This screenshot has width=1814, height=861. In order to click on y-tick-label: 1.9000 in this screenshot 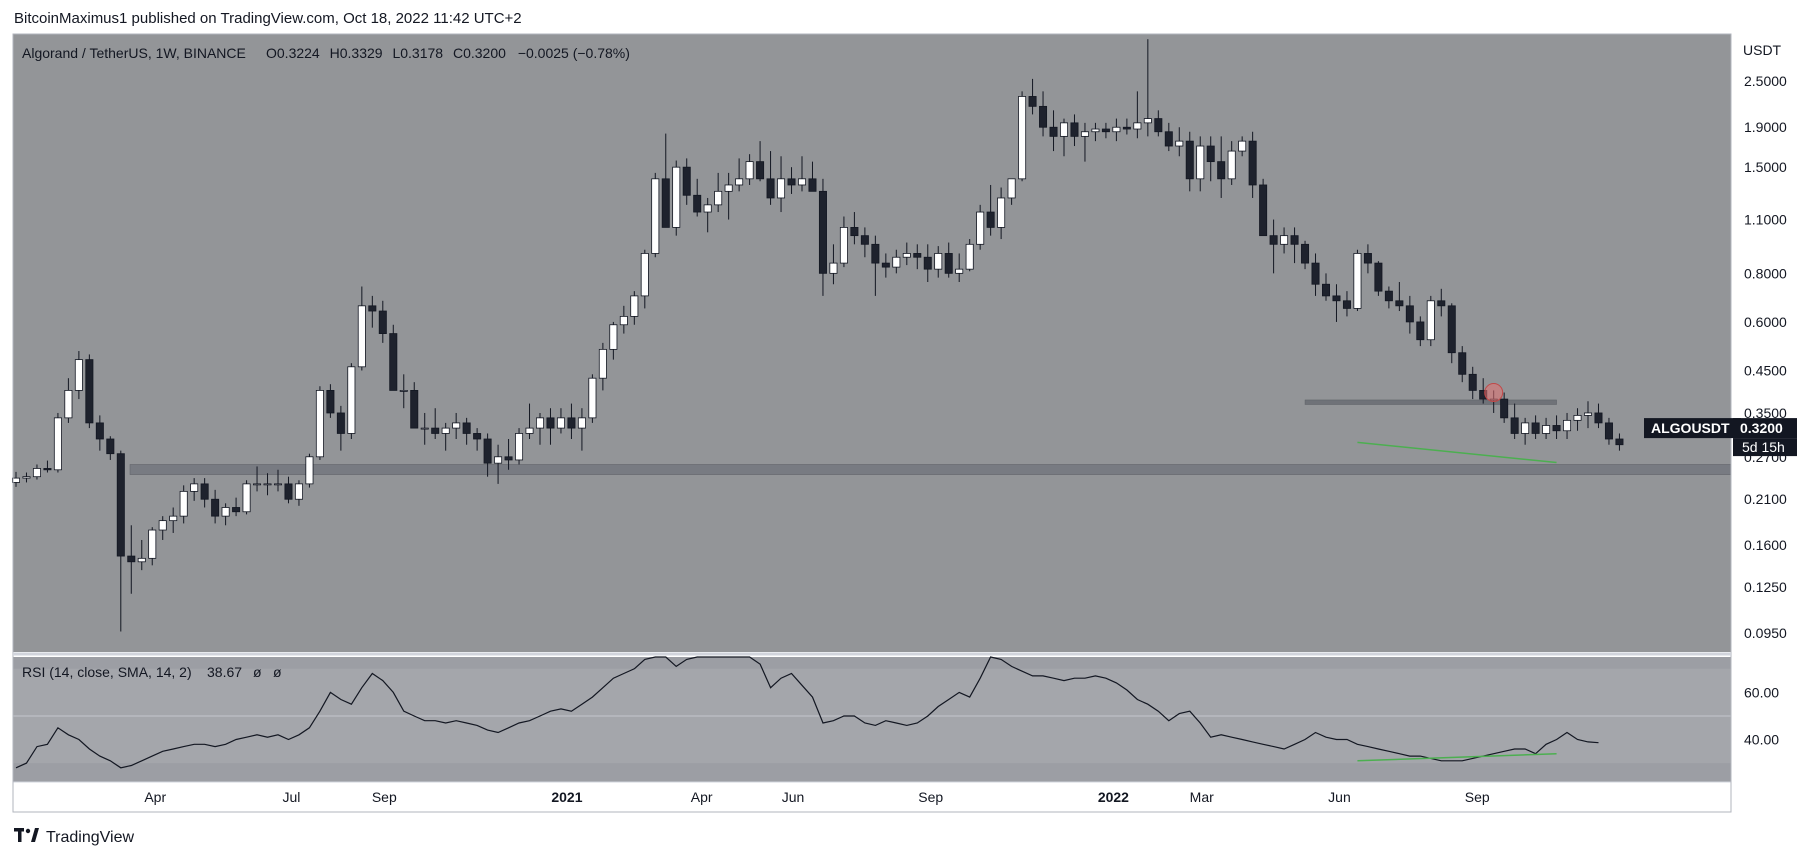, I will do `click(1765, 127)`.